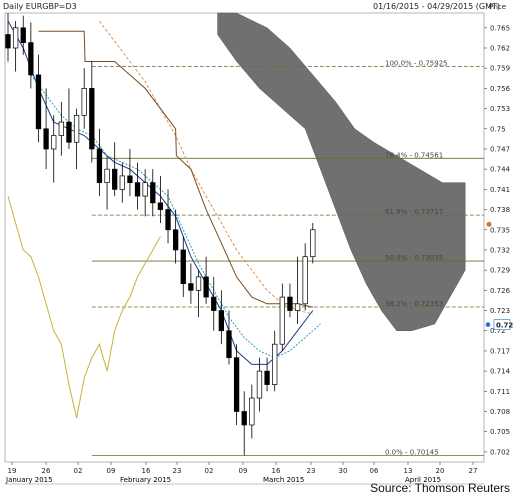 The image size is (524, 498). I want to click on y-tick-label: 0.72, so click(498, 331).